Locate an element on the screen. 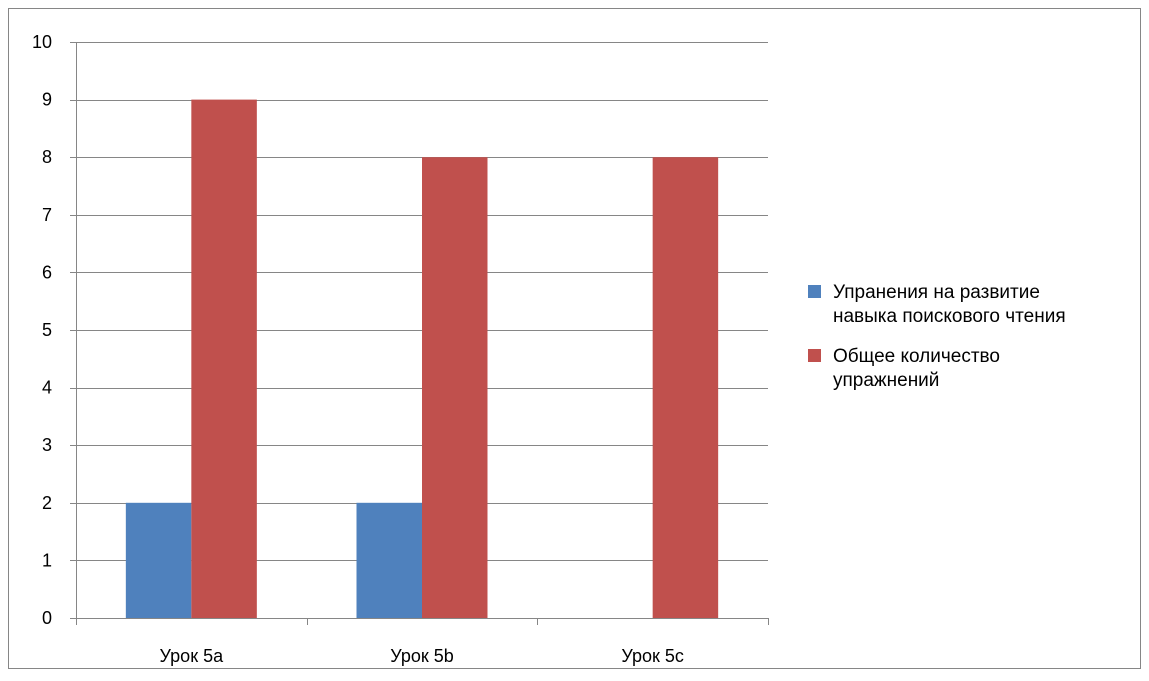  y-tick-labels: 0 1 2 3 4 5 6 7 8 9 10 is located at coordinates (42, 330).